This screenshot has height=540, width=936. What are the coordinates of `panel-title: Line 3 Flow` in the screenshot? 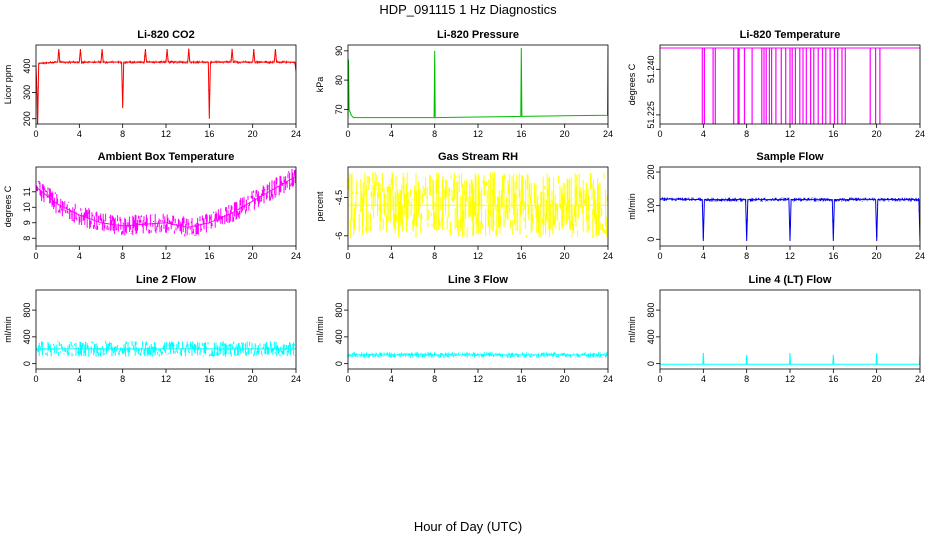 It's located at (478, 280).